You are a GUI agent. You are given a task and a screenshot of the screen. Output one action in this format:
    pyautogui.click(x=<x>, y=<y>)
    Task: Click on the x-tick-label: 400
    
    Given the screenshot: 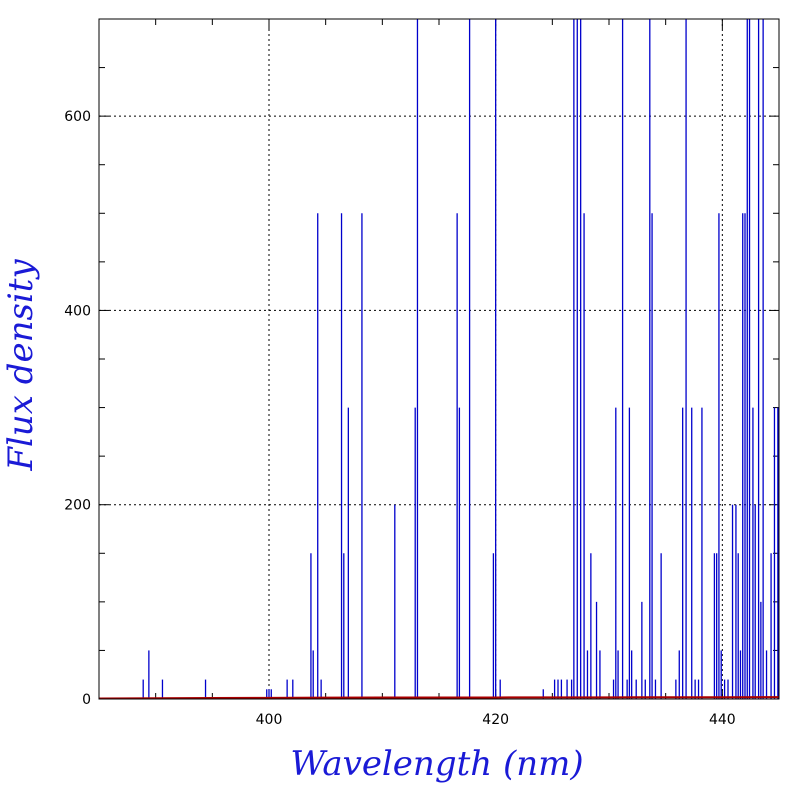 What is the action you would take?
    pyautogui.click(x=269, y=720)
    